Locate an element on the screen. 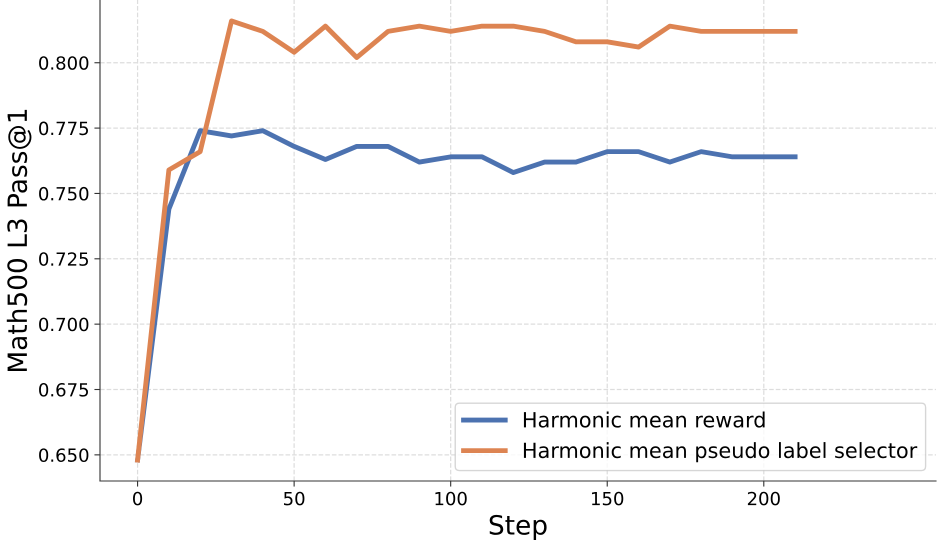  x-tick-label: 100 is located at coordinates (451, 499).